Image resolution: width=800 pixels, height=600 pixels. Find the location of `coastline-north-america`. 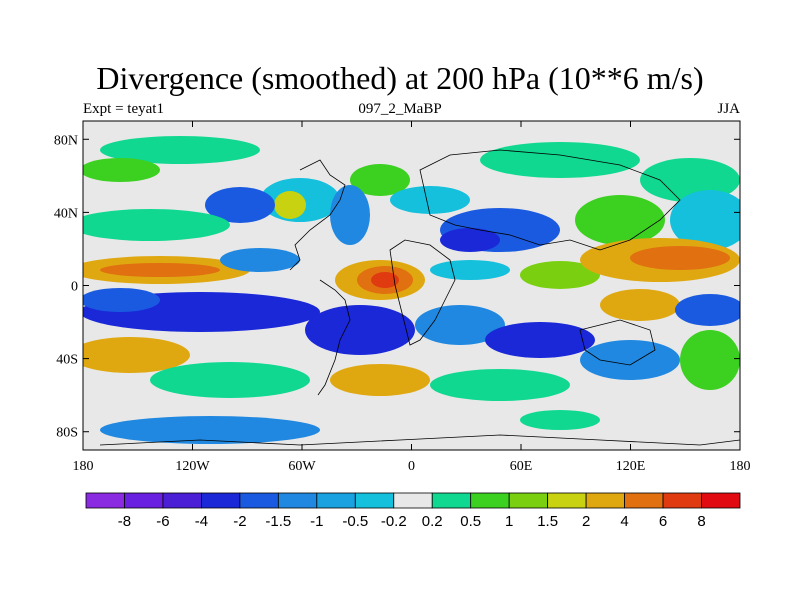

coastline-north-america is located at coordinates (317, 215).